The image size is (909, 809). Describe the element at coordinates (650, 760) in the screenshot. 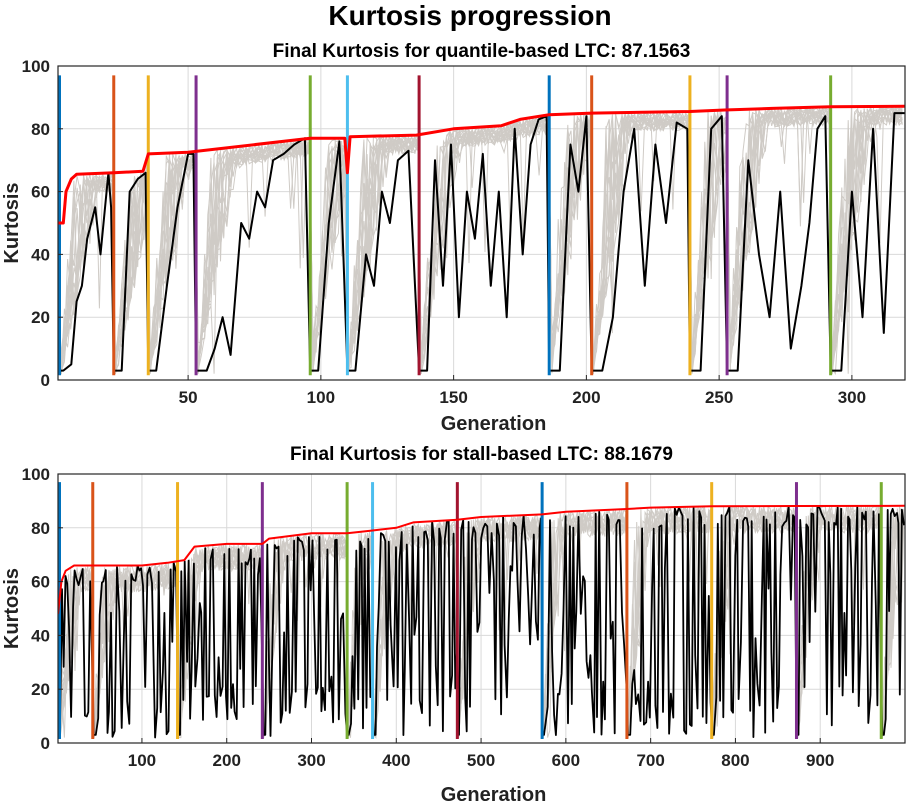

I see `x-tick-label: 700` at that location.